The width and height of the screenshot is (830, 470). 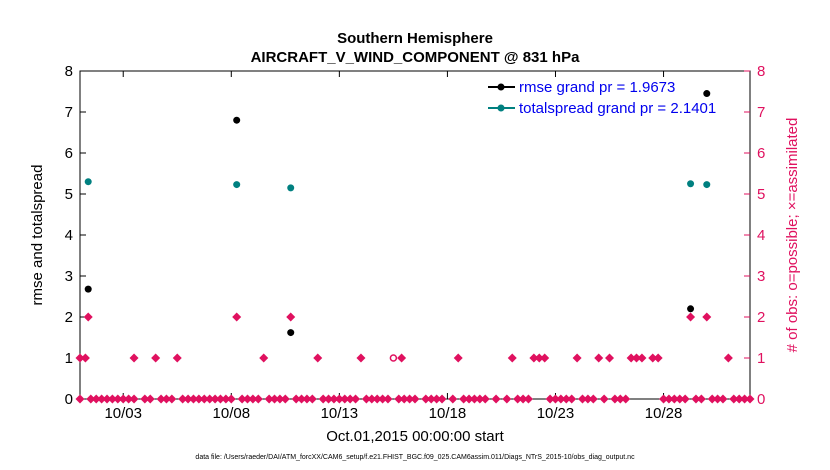 What do you see at coordinates (123, 413) in the screenshot?
I see `x-tick-label: 10/03` at bounding box center [123, 413].